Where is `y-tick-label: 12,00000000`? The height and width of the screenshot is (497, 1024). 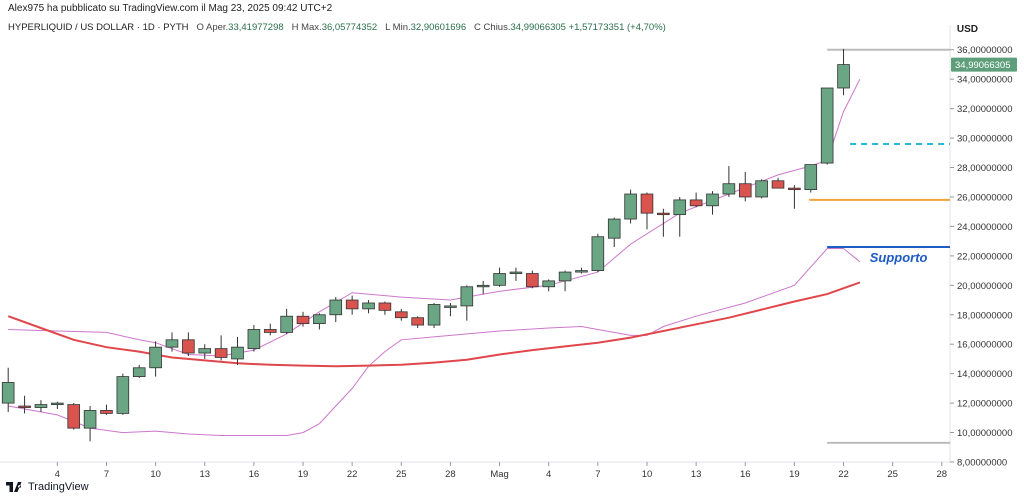
y-tick-label: 12,00000000 is located at coordinates (984, 404).